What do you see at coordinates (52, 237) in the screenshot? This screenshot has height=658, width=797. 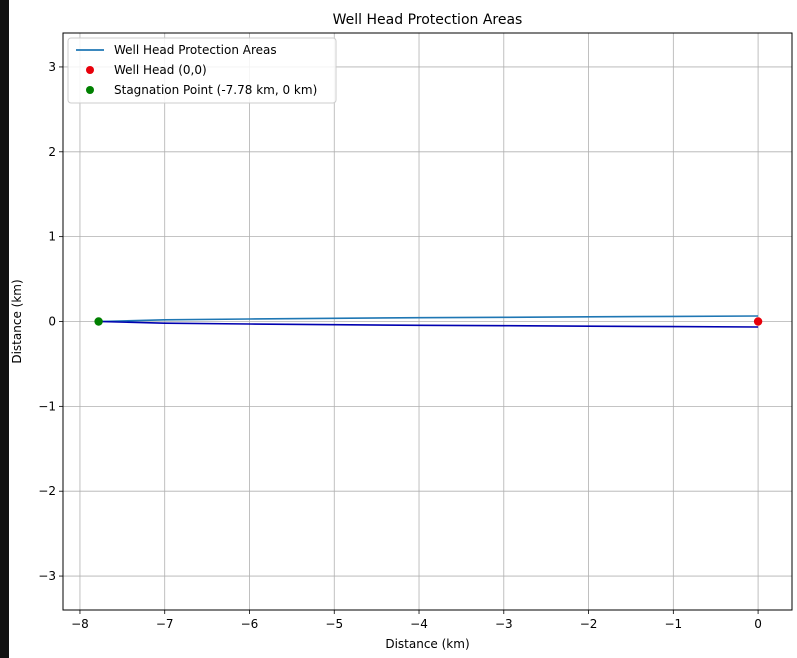 I see `y-tick-label: 1` at bounding box center [52, 237].